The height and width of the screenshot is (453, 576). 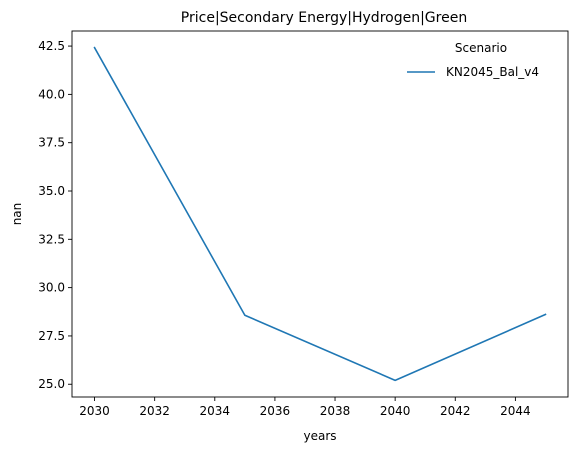 I want to click on legend: Scenario KN2045_Bal_v4, so click(x=473, y=60).